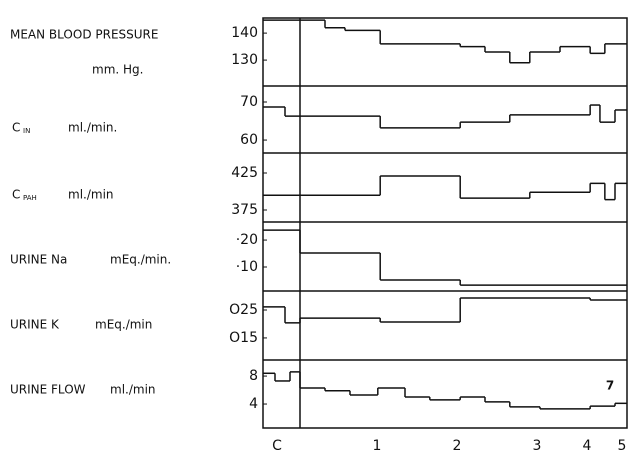  Describe the element at coordinates (244, 60) in the screenshot. I see `y-tick-label: 130` at that location.